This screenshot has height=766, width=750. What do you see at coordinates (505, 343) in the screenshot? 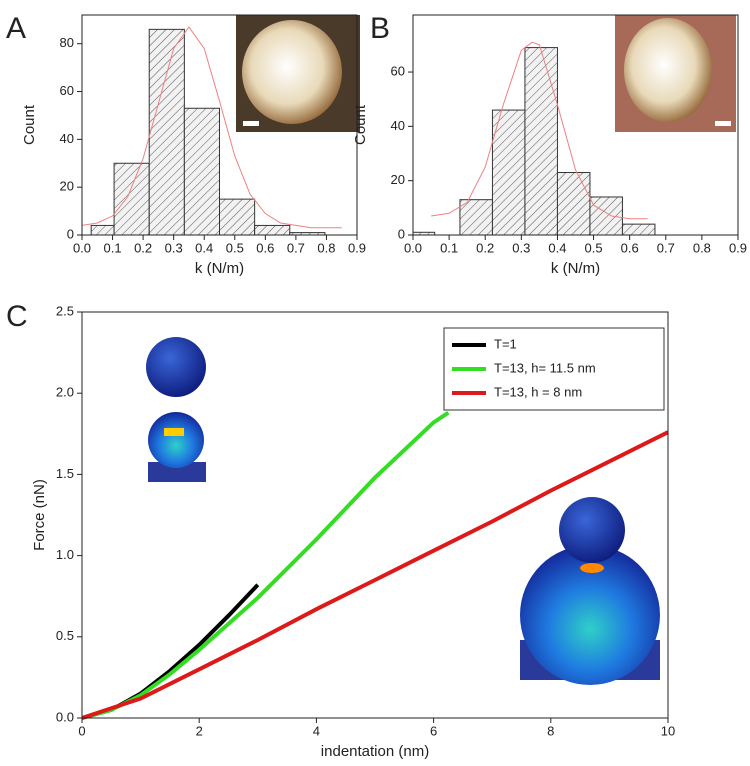
I see `legend-label: T=1` at bounding box center [505, 343].